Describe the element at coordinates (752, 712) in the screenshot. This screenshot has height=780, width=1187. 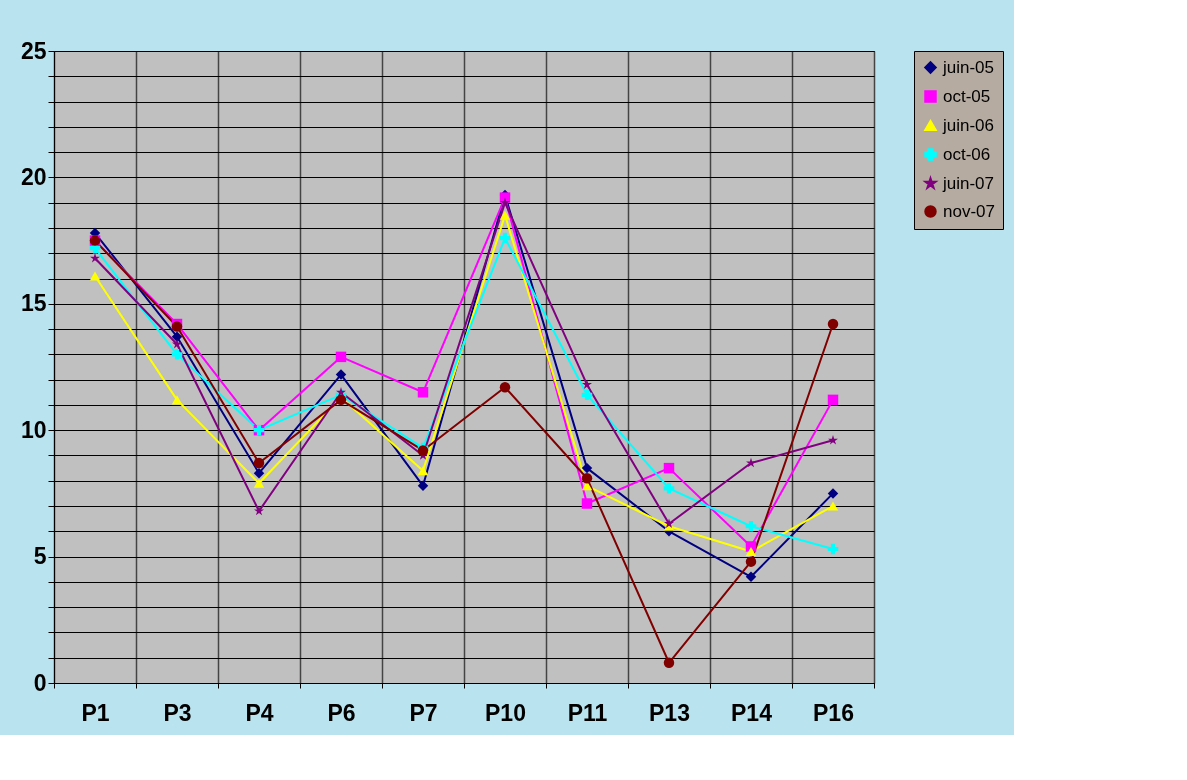
I see `x-tick-label: P14` at that location.